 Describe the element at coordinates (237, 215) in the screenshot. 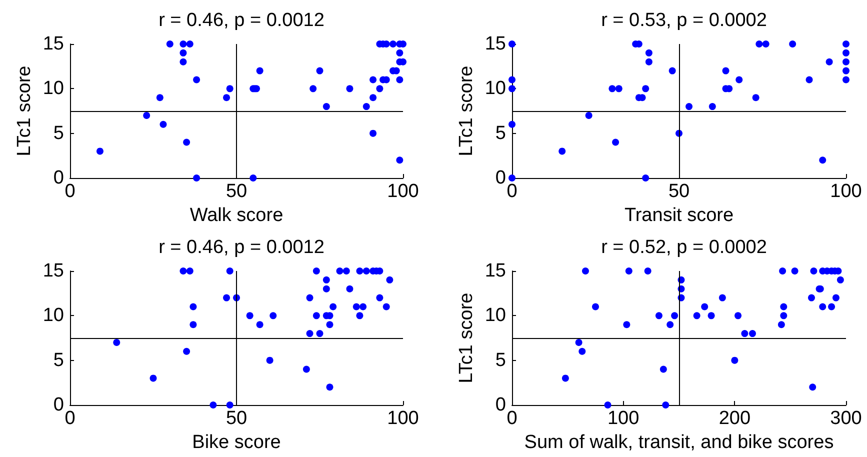

I see `x-axis-title: Walk score` at that location.